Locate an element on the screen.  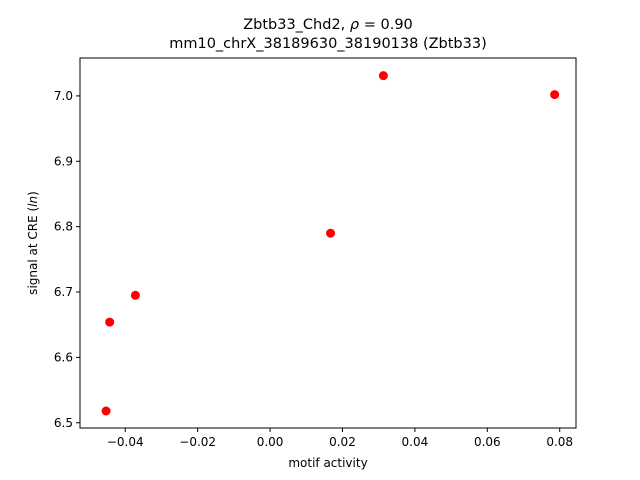
x-axis-label: motif activity is located at coordinates (327, 463).